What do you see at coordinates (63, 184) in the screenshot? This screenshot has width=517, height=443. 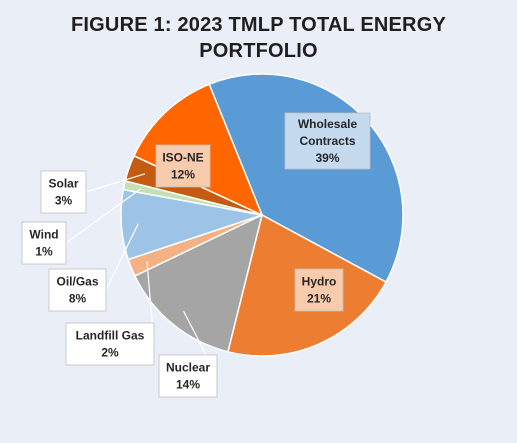 I see `data-label-category: Solar` at bounding box center [63, 184].